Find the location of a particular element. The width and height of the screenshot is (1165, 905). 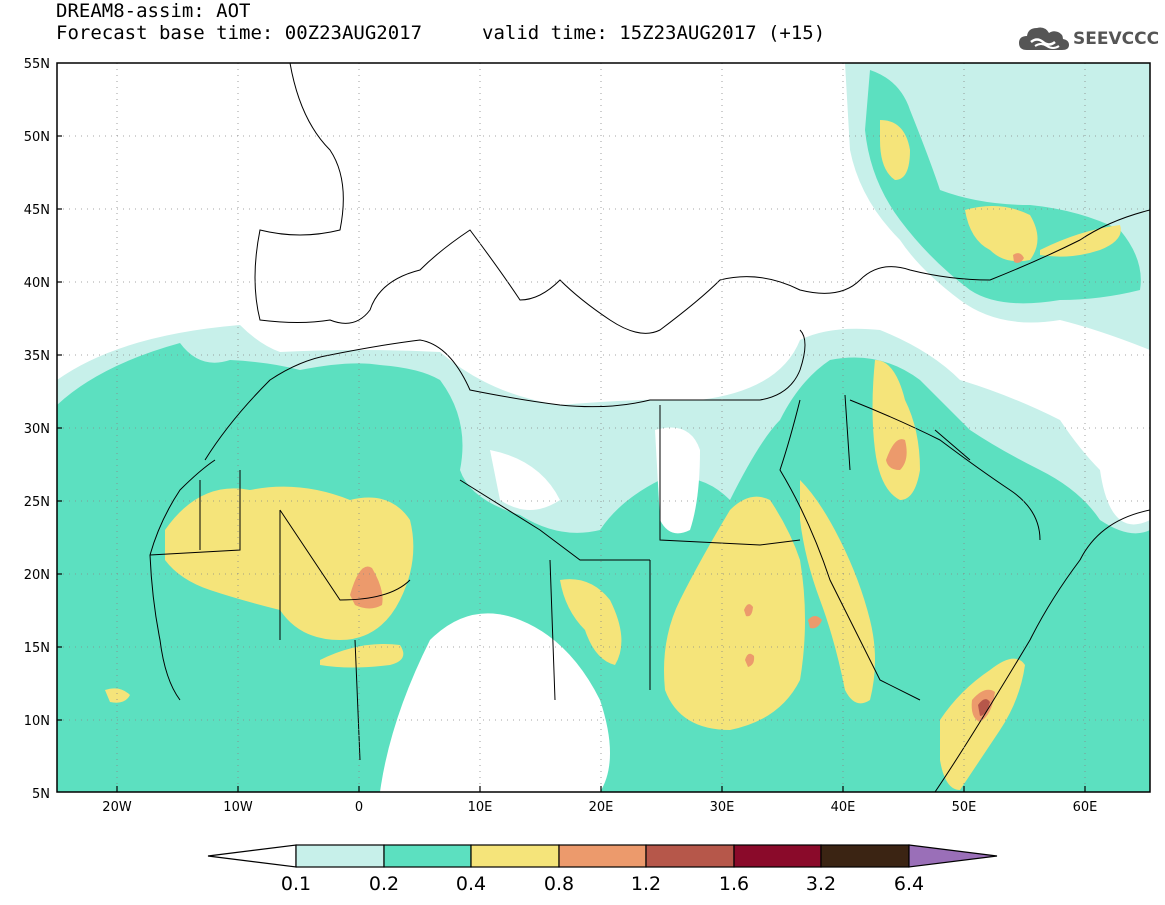

lon-label: 10E is located at coordinates (480, 807).